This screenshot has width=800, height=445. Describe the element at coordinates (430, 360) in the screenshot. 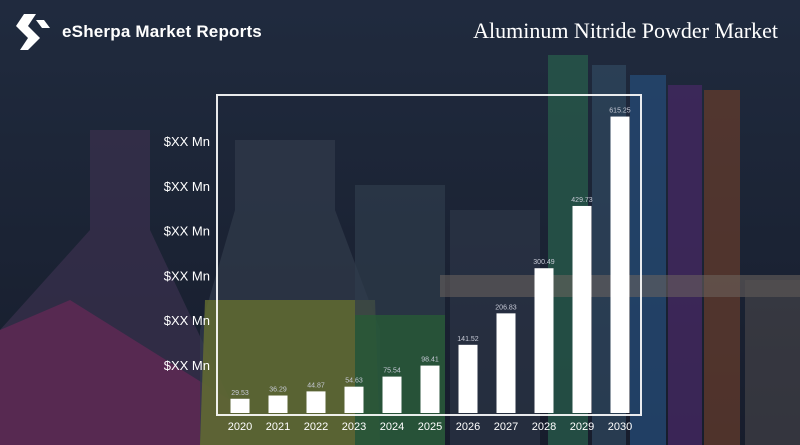

I see `data-label-2025: 98.41` at that location.